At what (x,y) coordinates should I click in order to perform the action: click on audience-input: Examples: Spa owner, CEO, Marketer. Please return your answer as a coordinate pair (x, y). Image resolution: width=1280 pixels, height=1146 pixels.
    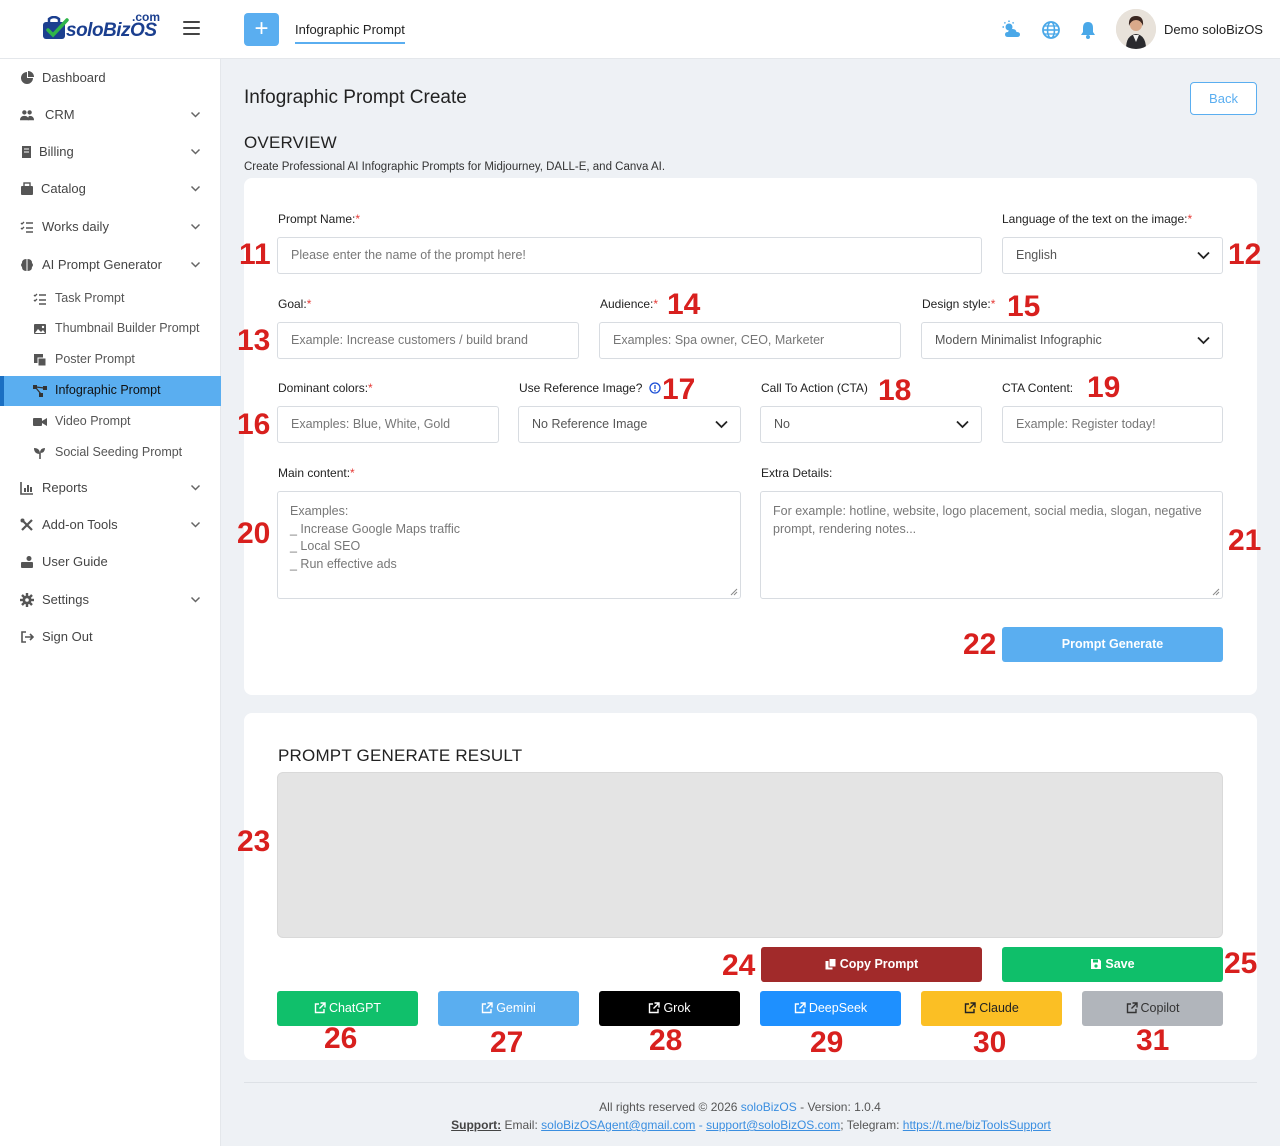
    Looking at the image, I should click on (750, 340).